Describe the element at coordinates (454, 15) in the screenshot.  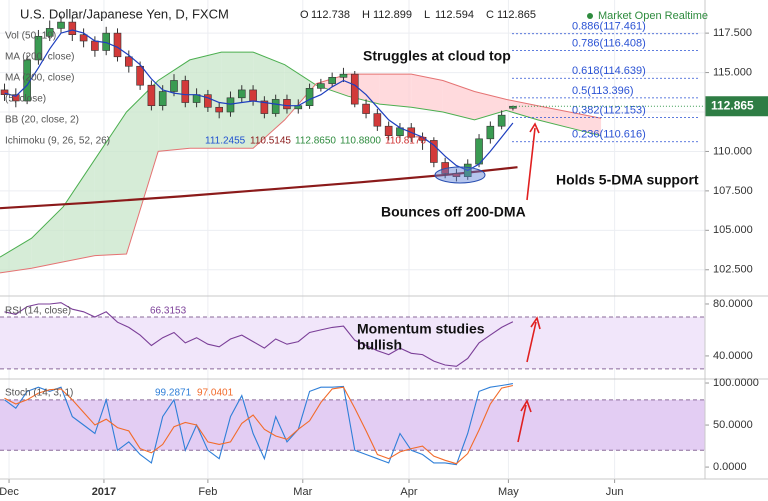
I see `ohlc-value: 112.594` at that location.